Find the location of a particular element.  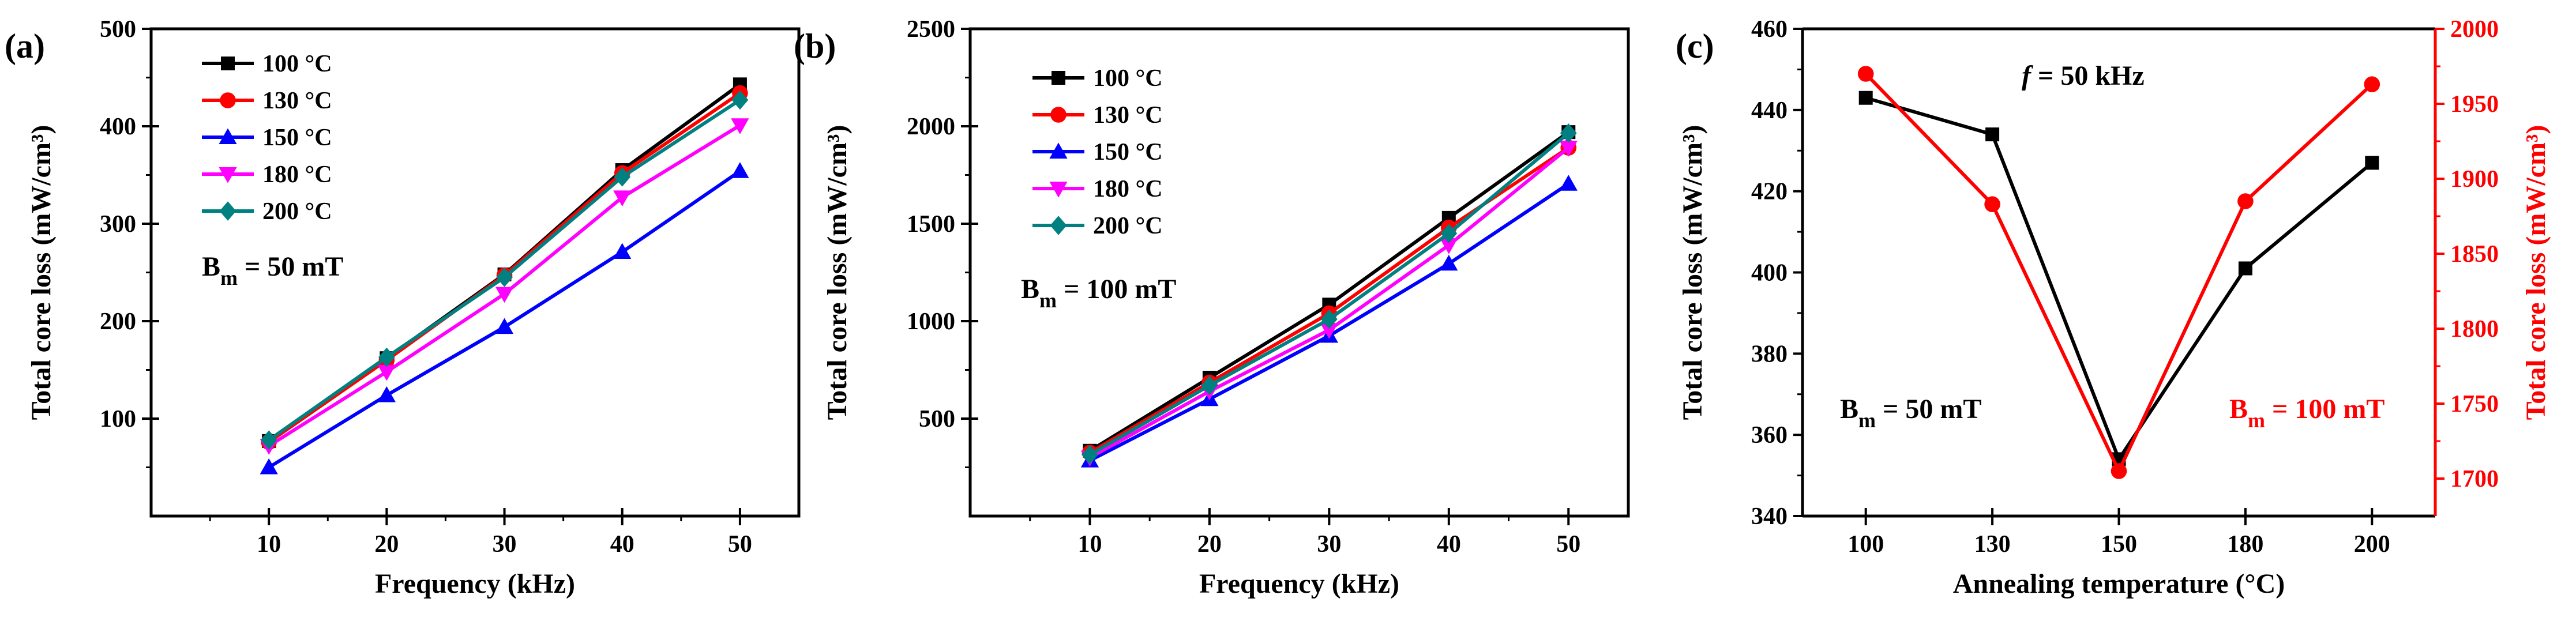

frequency-symbol: f is located at coordinates (2028, 76).